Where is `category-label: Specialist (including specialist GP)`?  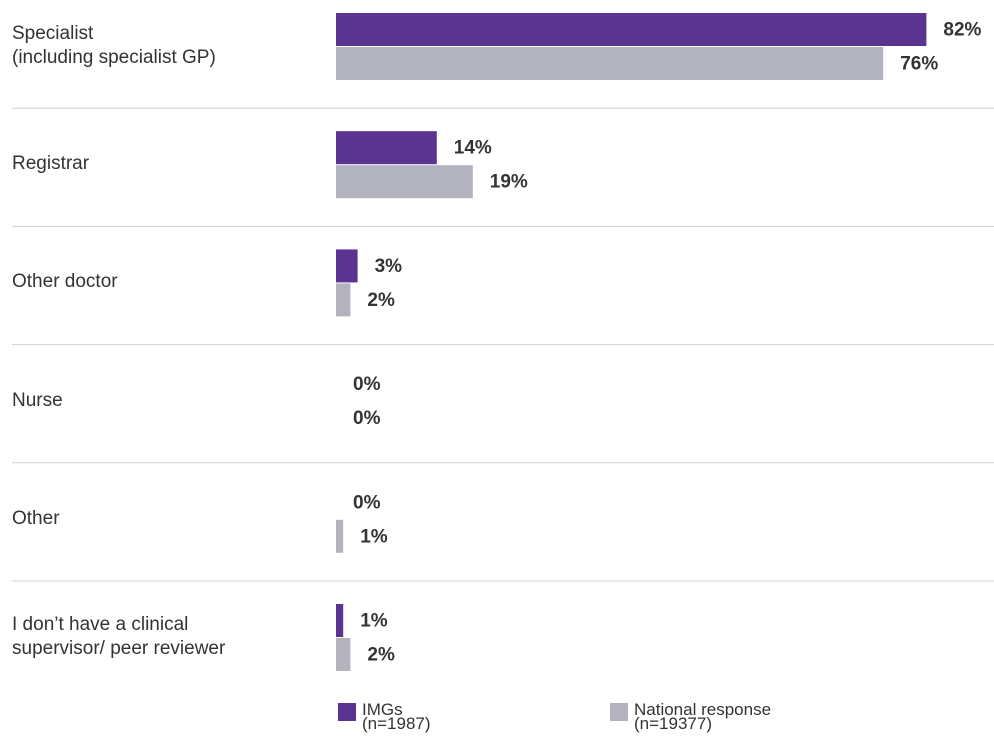 category-label: Specialist (including specialist GP) is located at coordinates (114, 45).